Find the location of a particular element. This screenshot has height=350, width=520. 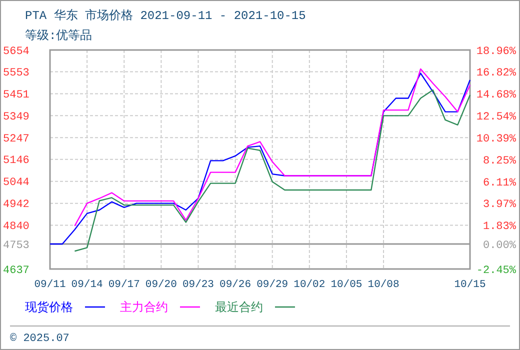

x-tick-label: 10/02 is located at coordinates (310, 285).